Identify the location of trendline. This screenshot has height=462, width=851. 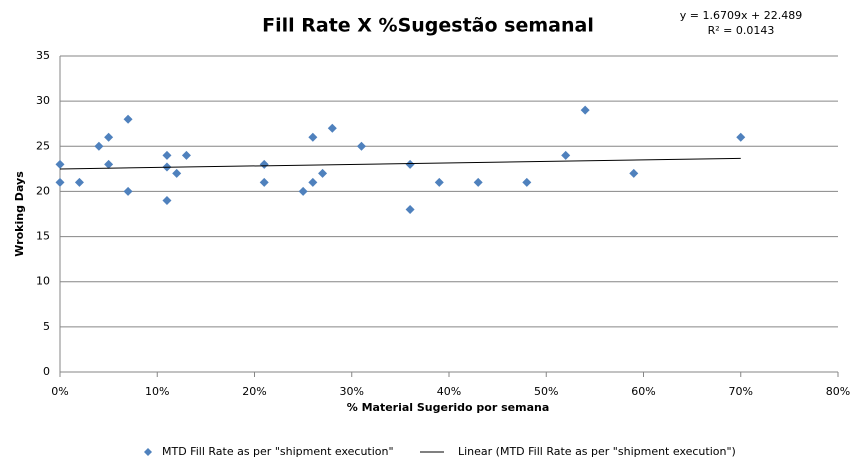
(400, 163).